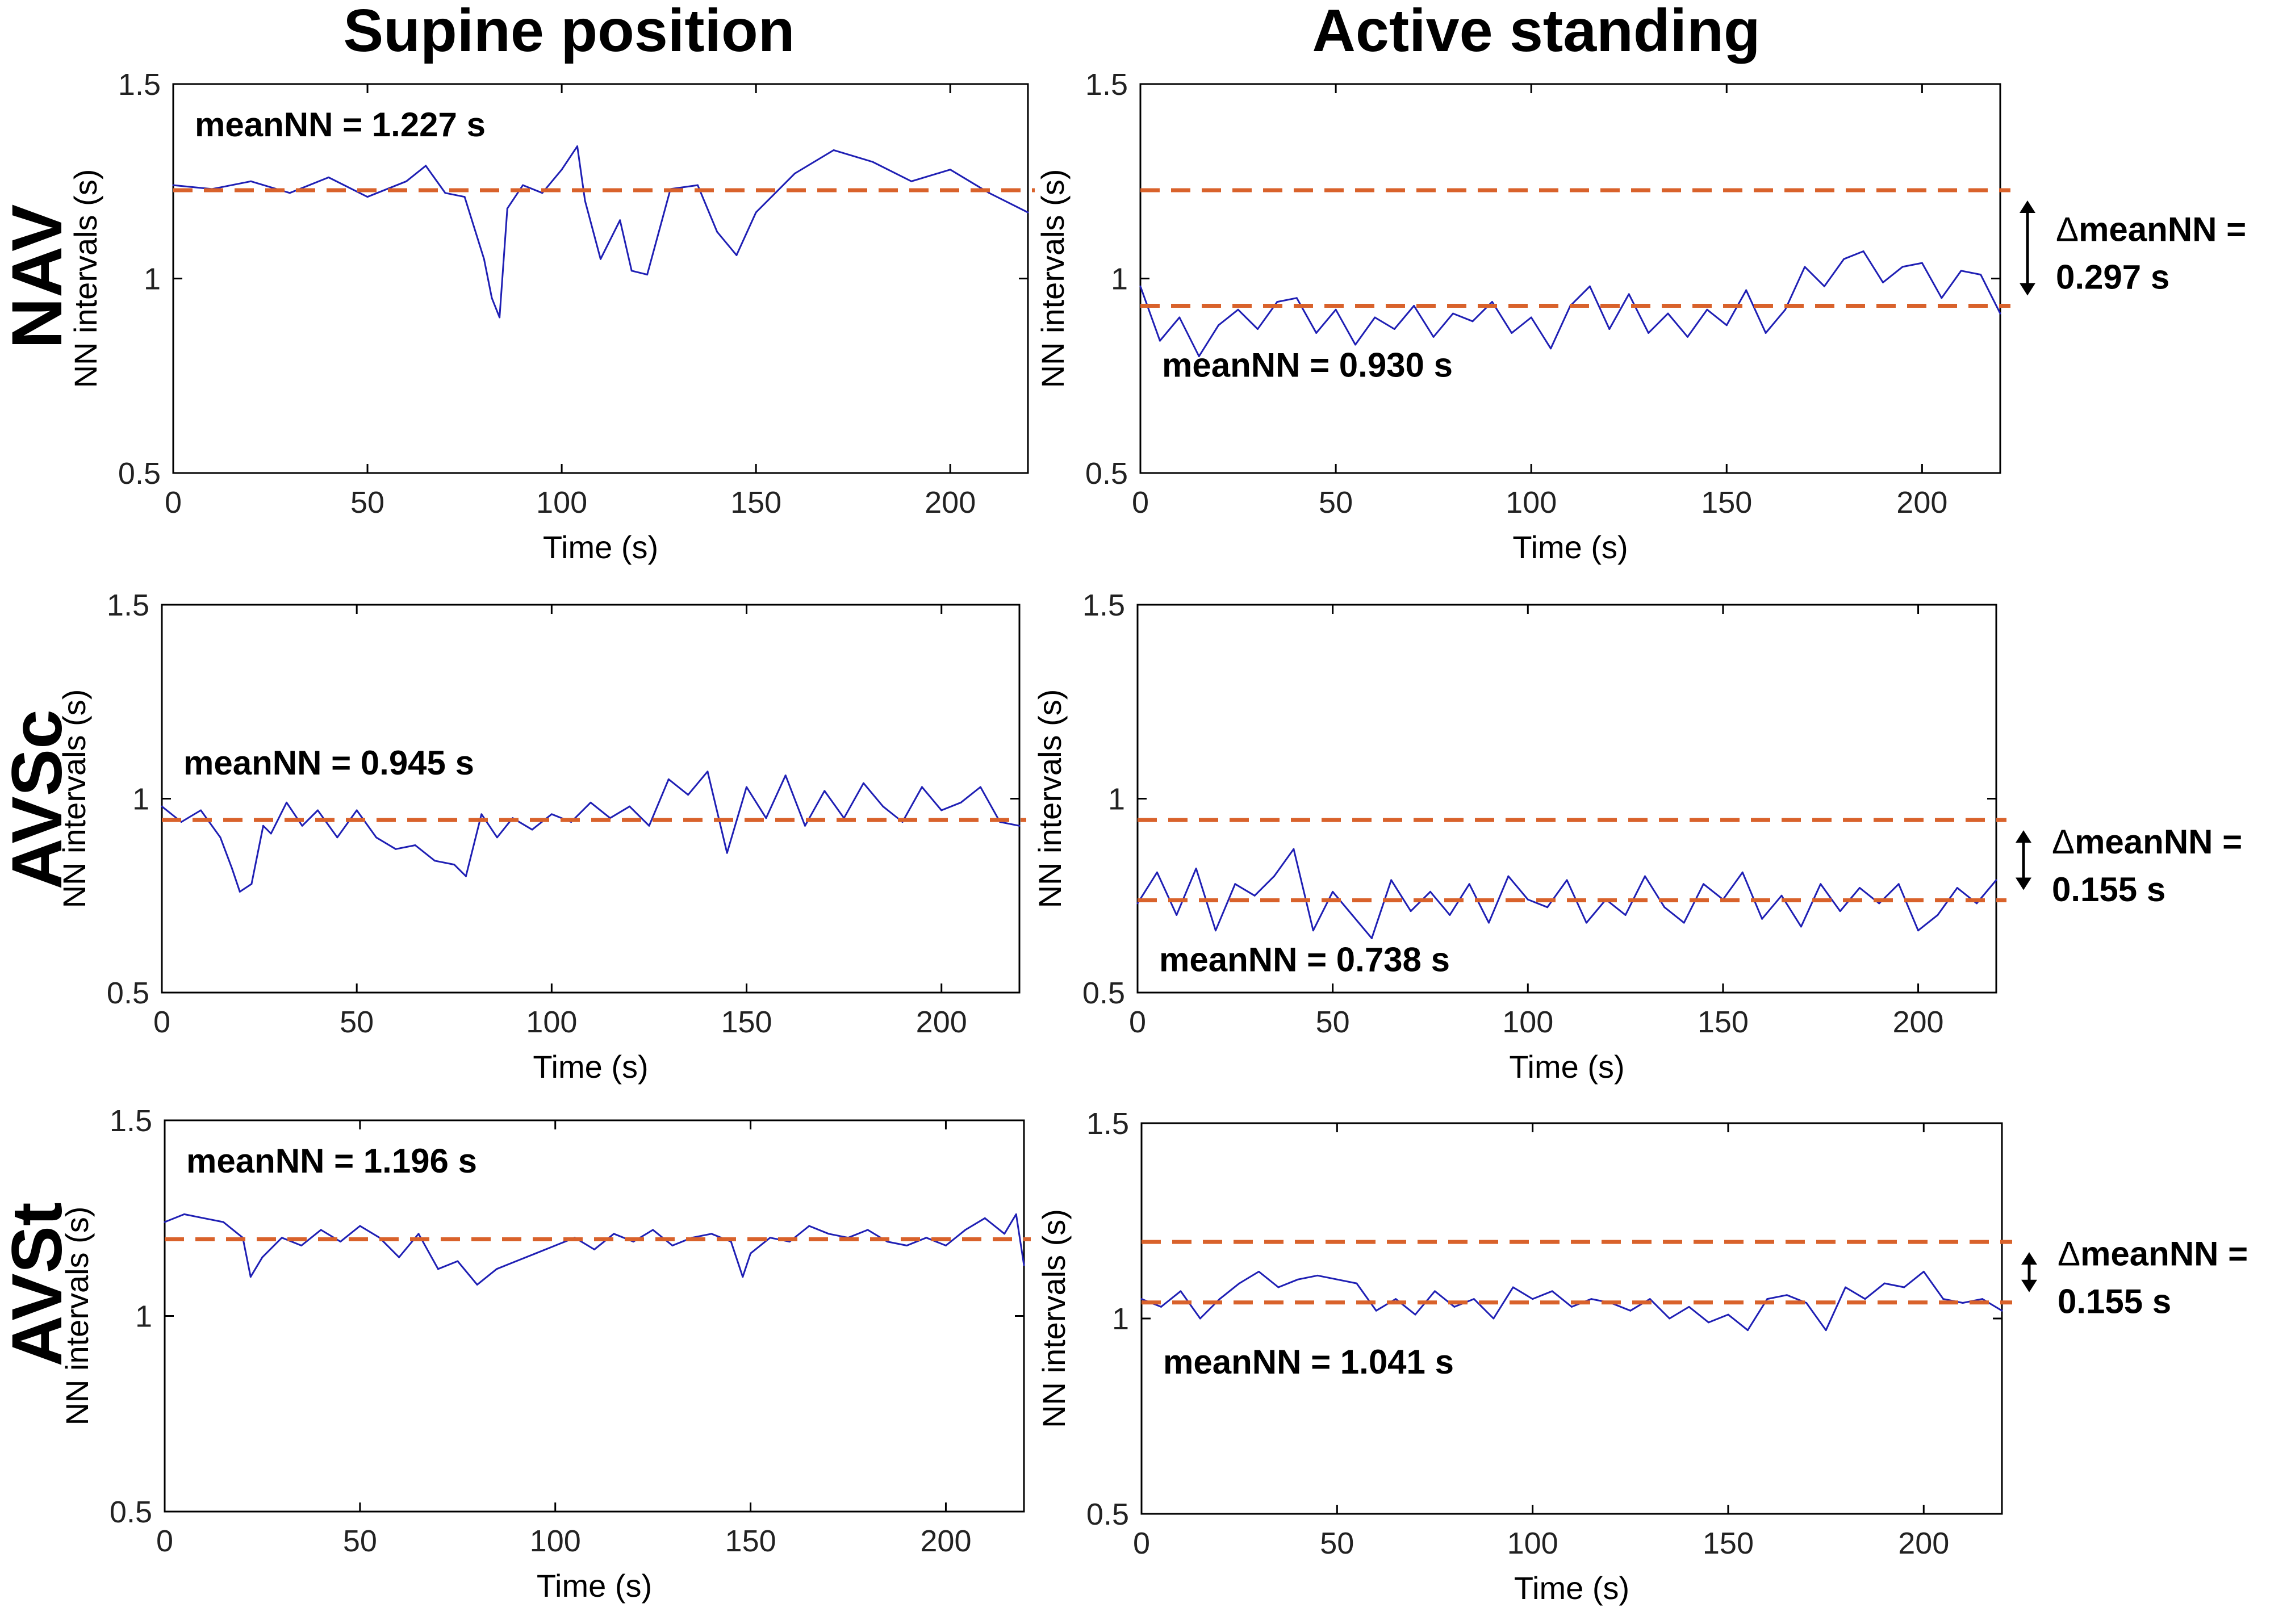  What do you see at coordinates (555, 1541) in the screenshot?
I see `x-tick-label: 100` at bounding box center [555, 1541].